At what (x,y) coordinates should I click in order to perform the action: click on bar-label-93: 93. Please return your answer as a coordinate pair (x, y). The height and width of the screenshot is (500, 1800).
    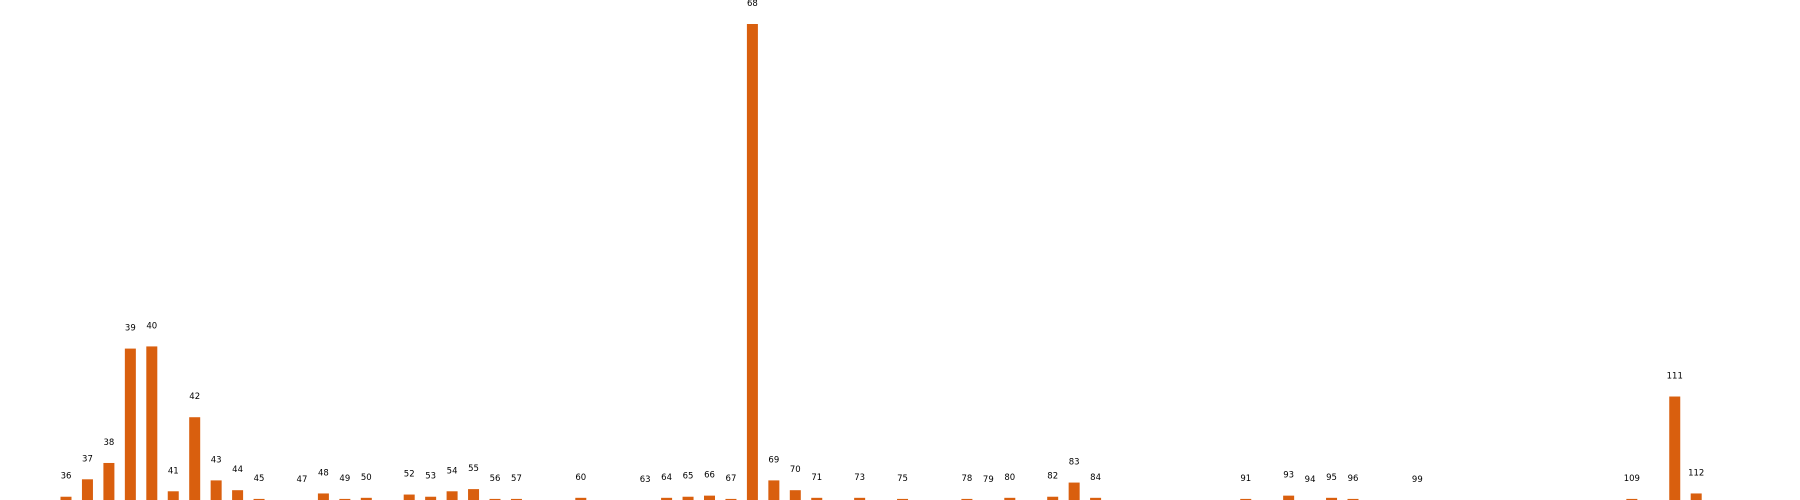
    Looking at the image, I should click on (1288, 476).